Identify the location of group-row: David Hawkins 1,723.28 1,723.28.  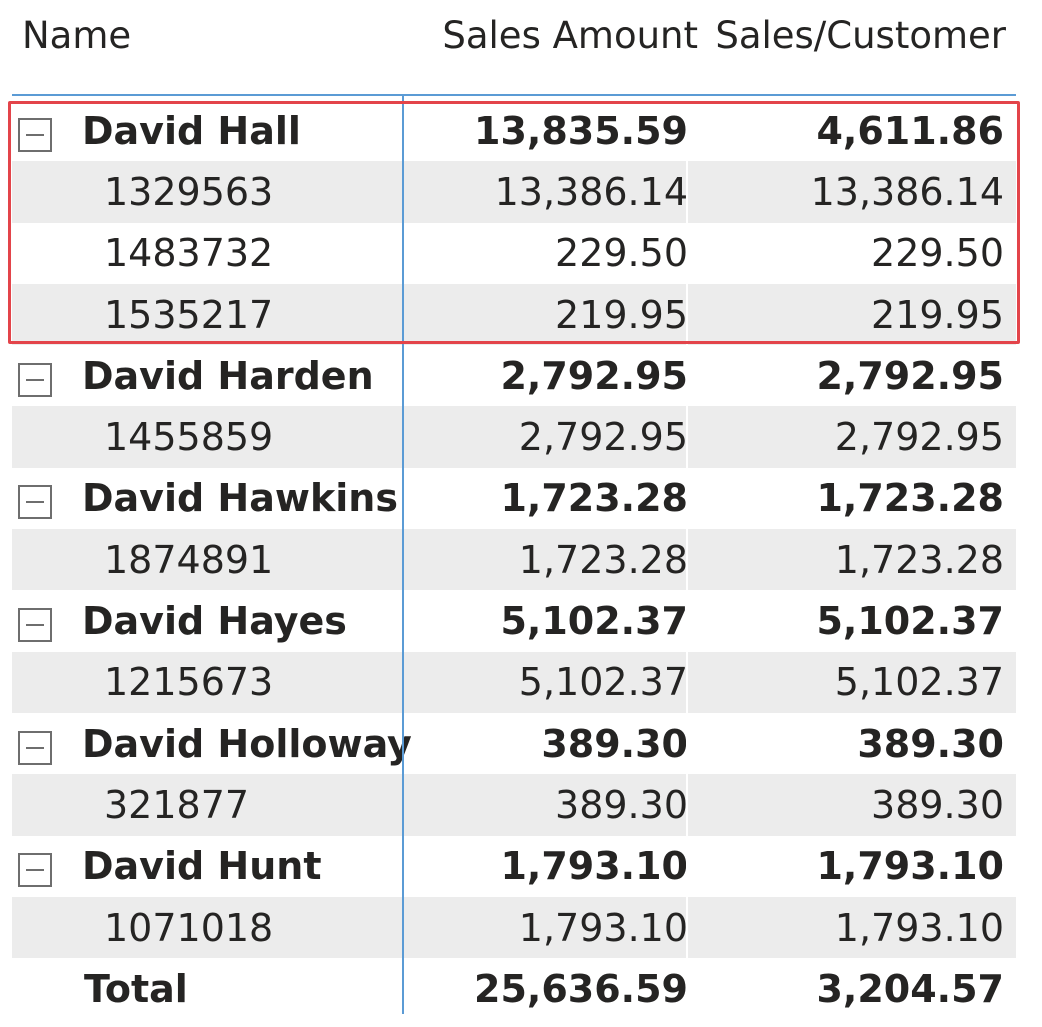
(514, 498).